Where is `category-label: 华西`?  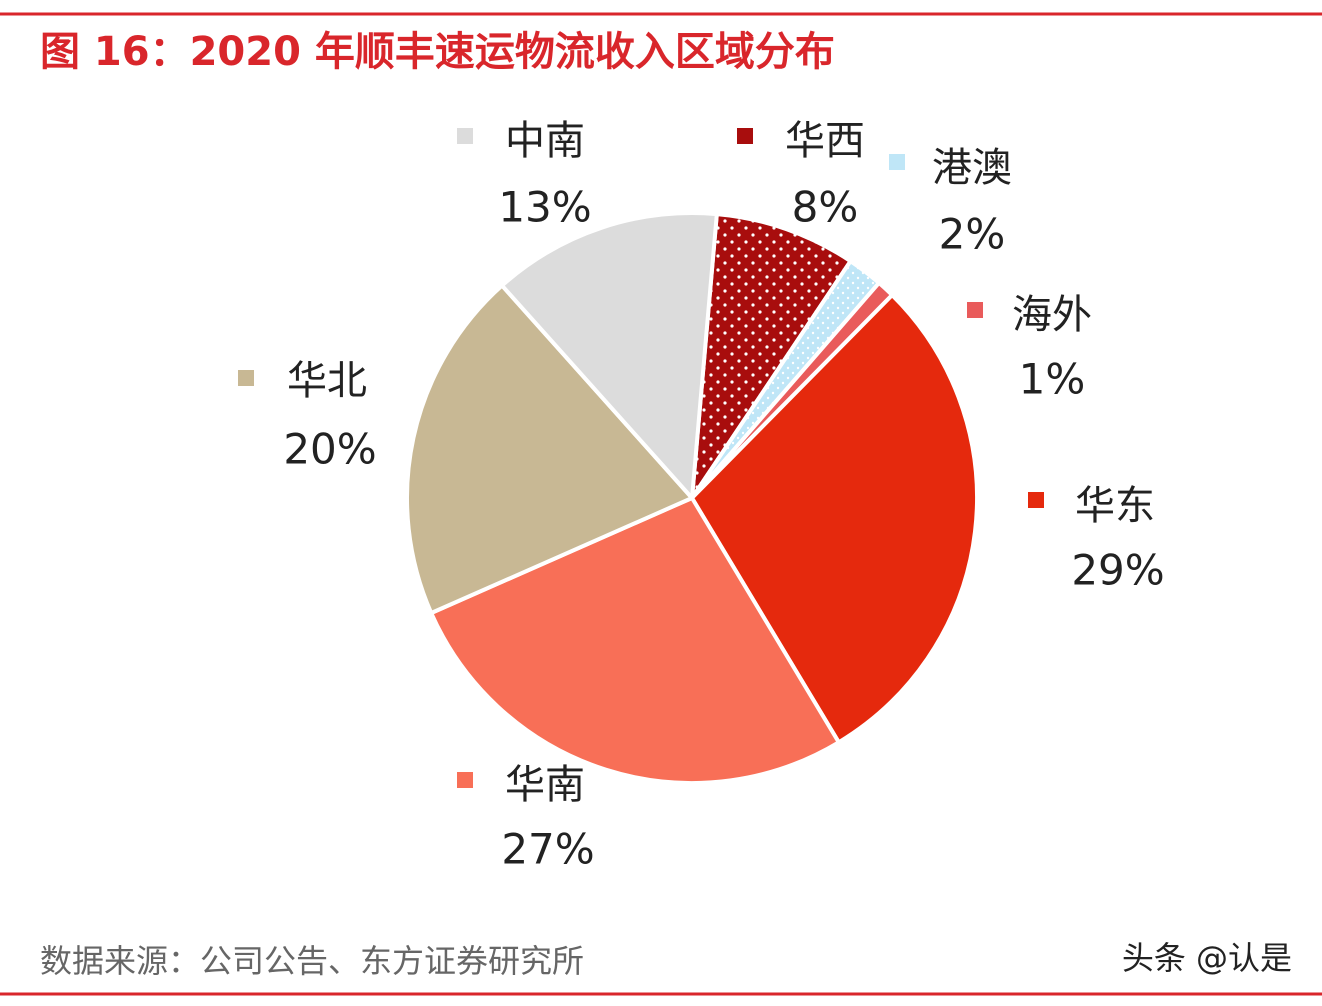 category-label: 华西 is located at coordinates (825, 141).